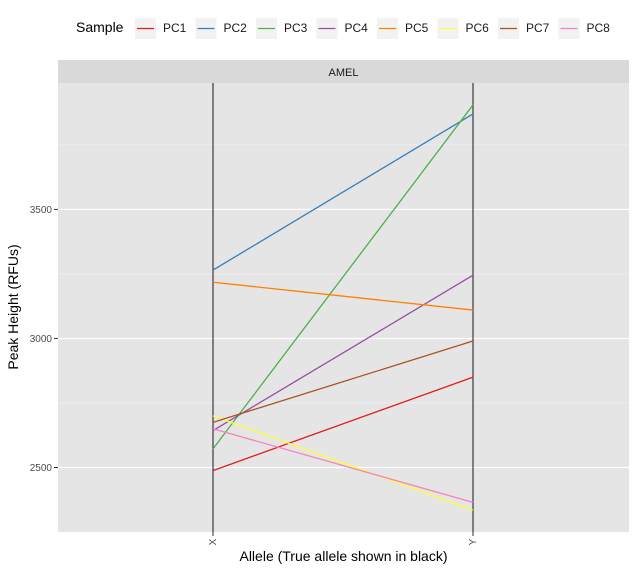 This screenshot has width=636, height=570. Describe the element at coordinates (417, 28) in the screenshot. I see `legend-label: PC5` at that location.